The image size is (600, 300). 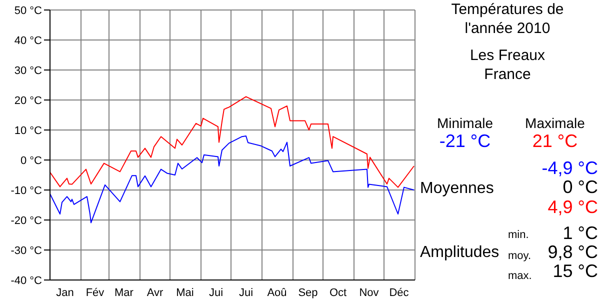 What do you see at coordinates (465, 141) in the screenshot?
I see `text: -21 °C` at bounding box center [465, 141].